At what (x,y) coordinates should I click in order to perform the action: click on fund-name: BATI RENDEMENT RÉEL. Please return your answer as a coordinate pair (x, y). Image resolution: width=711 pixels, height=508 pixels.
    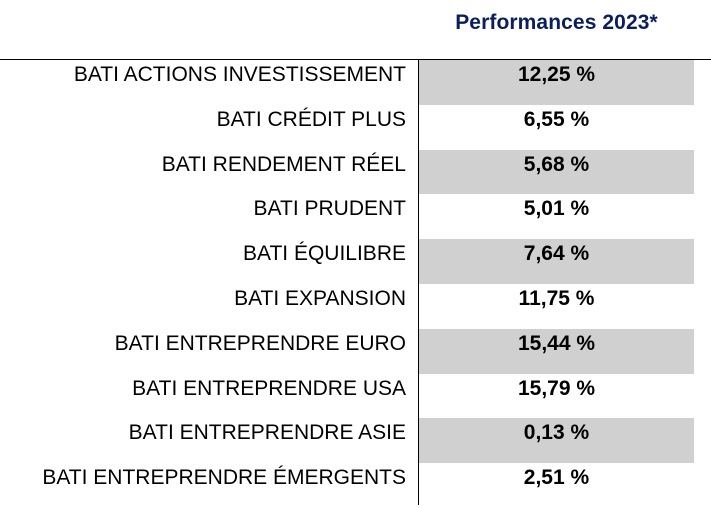
    Looking at the image, I should click on (283, 164).